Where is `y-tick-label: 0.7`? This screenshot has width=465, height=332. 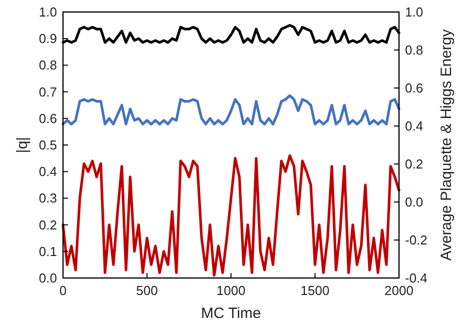
y-tick-label: 0.7 is located at coordinates (47, 92).